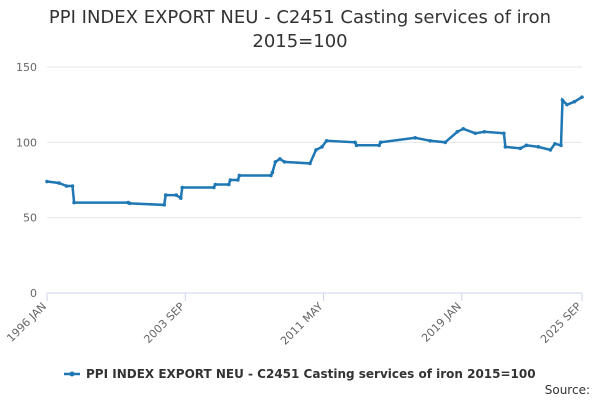 The height and width of the screenshot is (400, 600). I want to click on x-tick-label: 2025 SEP, so click(561, 323).